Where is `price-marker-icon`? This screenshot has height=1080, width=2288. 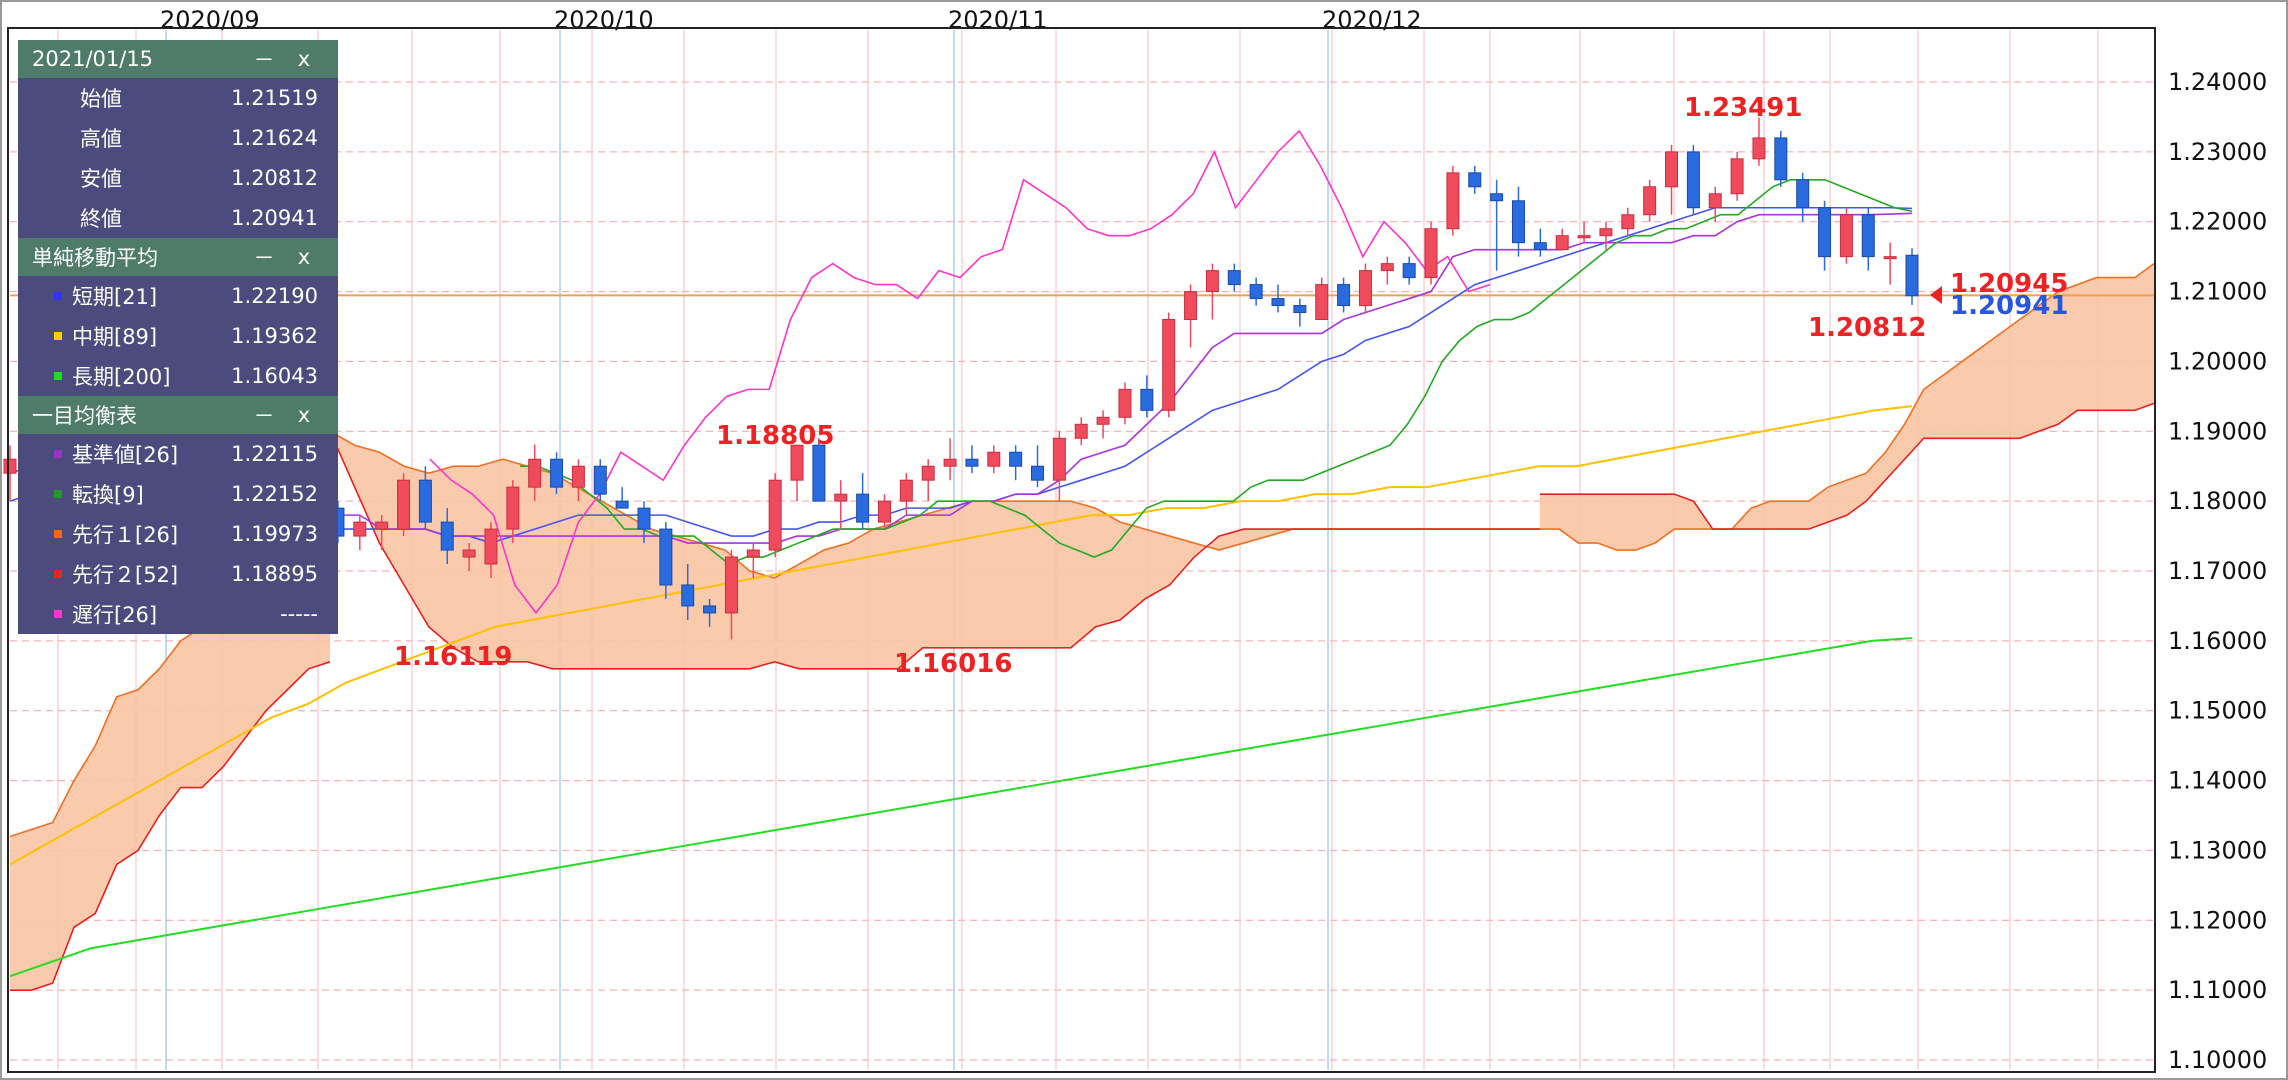 price-marker-icon is located at coordinates (1936, 295).